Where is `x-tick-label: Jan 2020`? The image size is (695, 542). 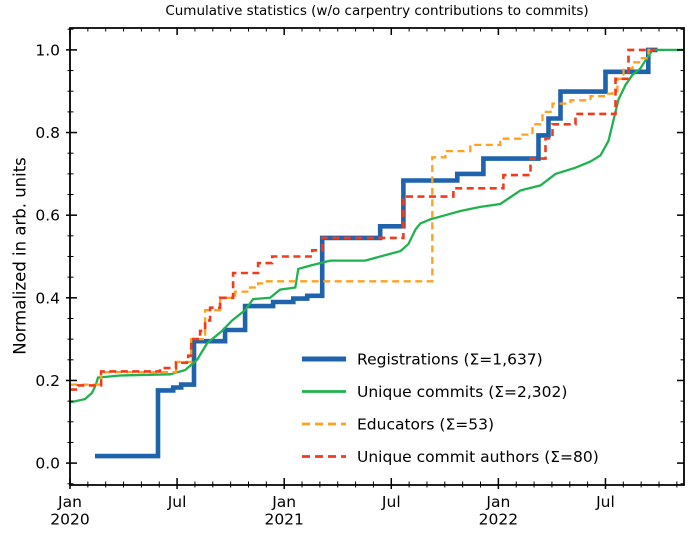
x-tick-label: Jan 2020 is located at coordinates (69, 511).